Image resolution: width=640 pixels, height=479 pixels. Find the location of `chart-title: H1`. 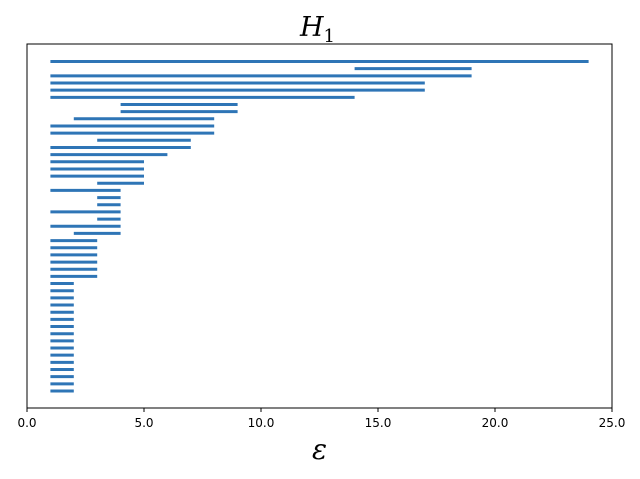

chart-title: H1 is located at coordinates (317, 29).